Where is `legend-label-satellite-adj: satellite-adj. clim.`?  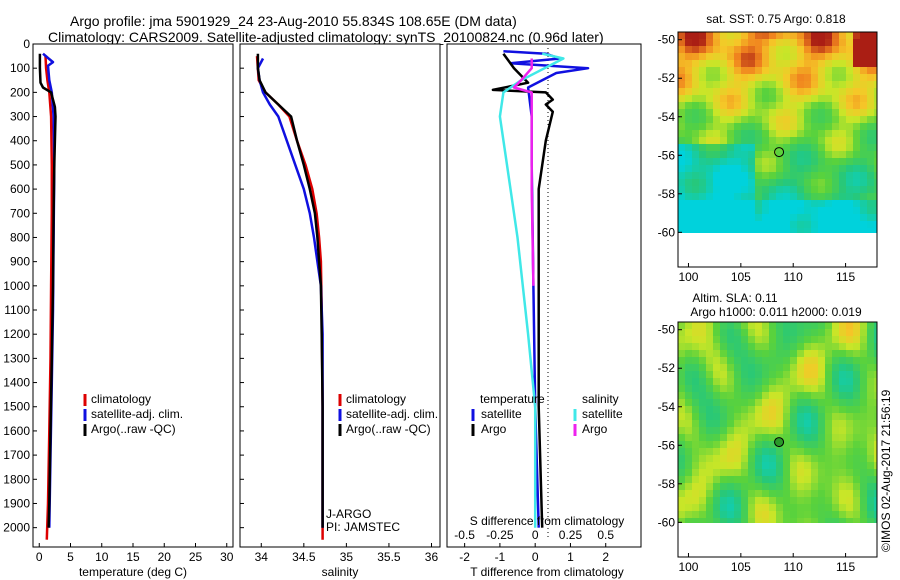
legend-label-satellite-adj: satellite-adj. clim. is located at coordinates (392, 414).